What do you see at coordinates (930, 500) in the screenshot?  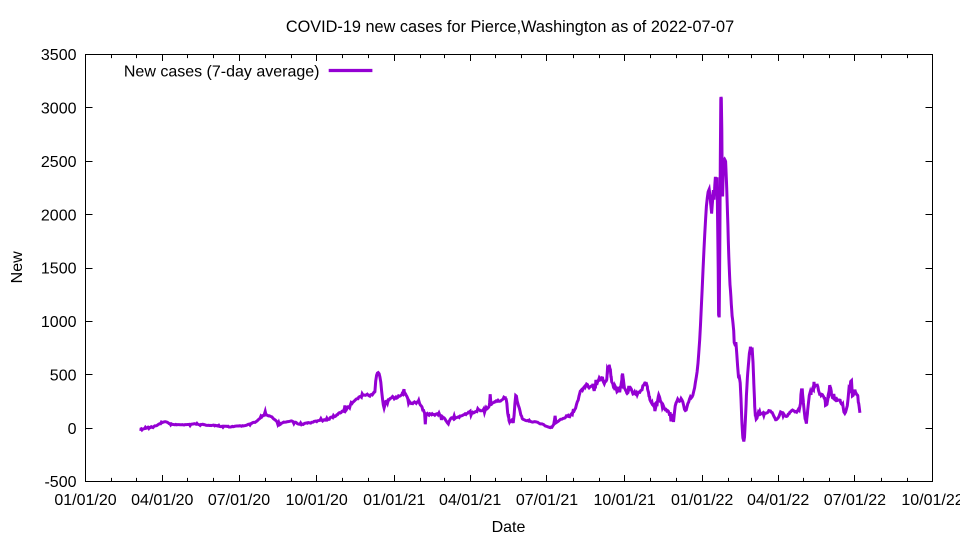 I see `svg-text: 10/01/22` at bounding box center [930, 500].